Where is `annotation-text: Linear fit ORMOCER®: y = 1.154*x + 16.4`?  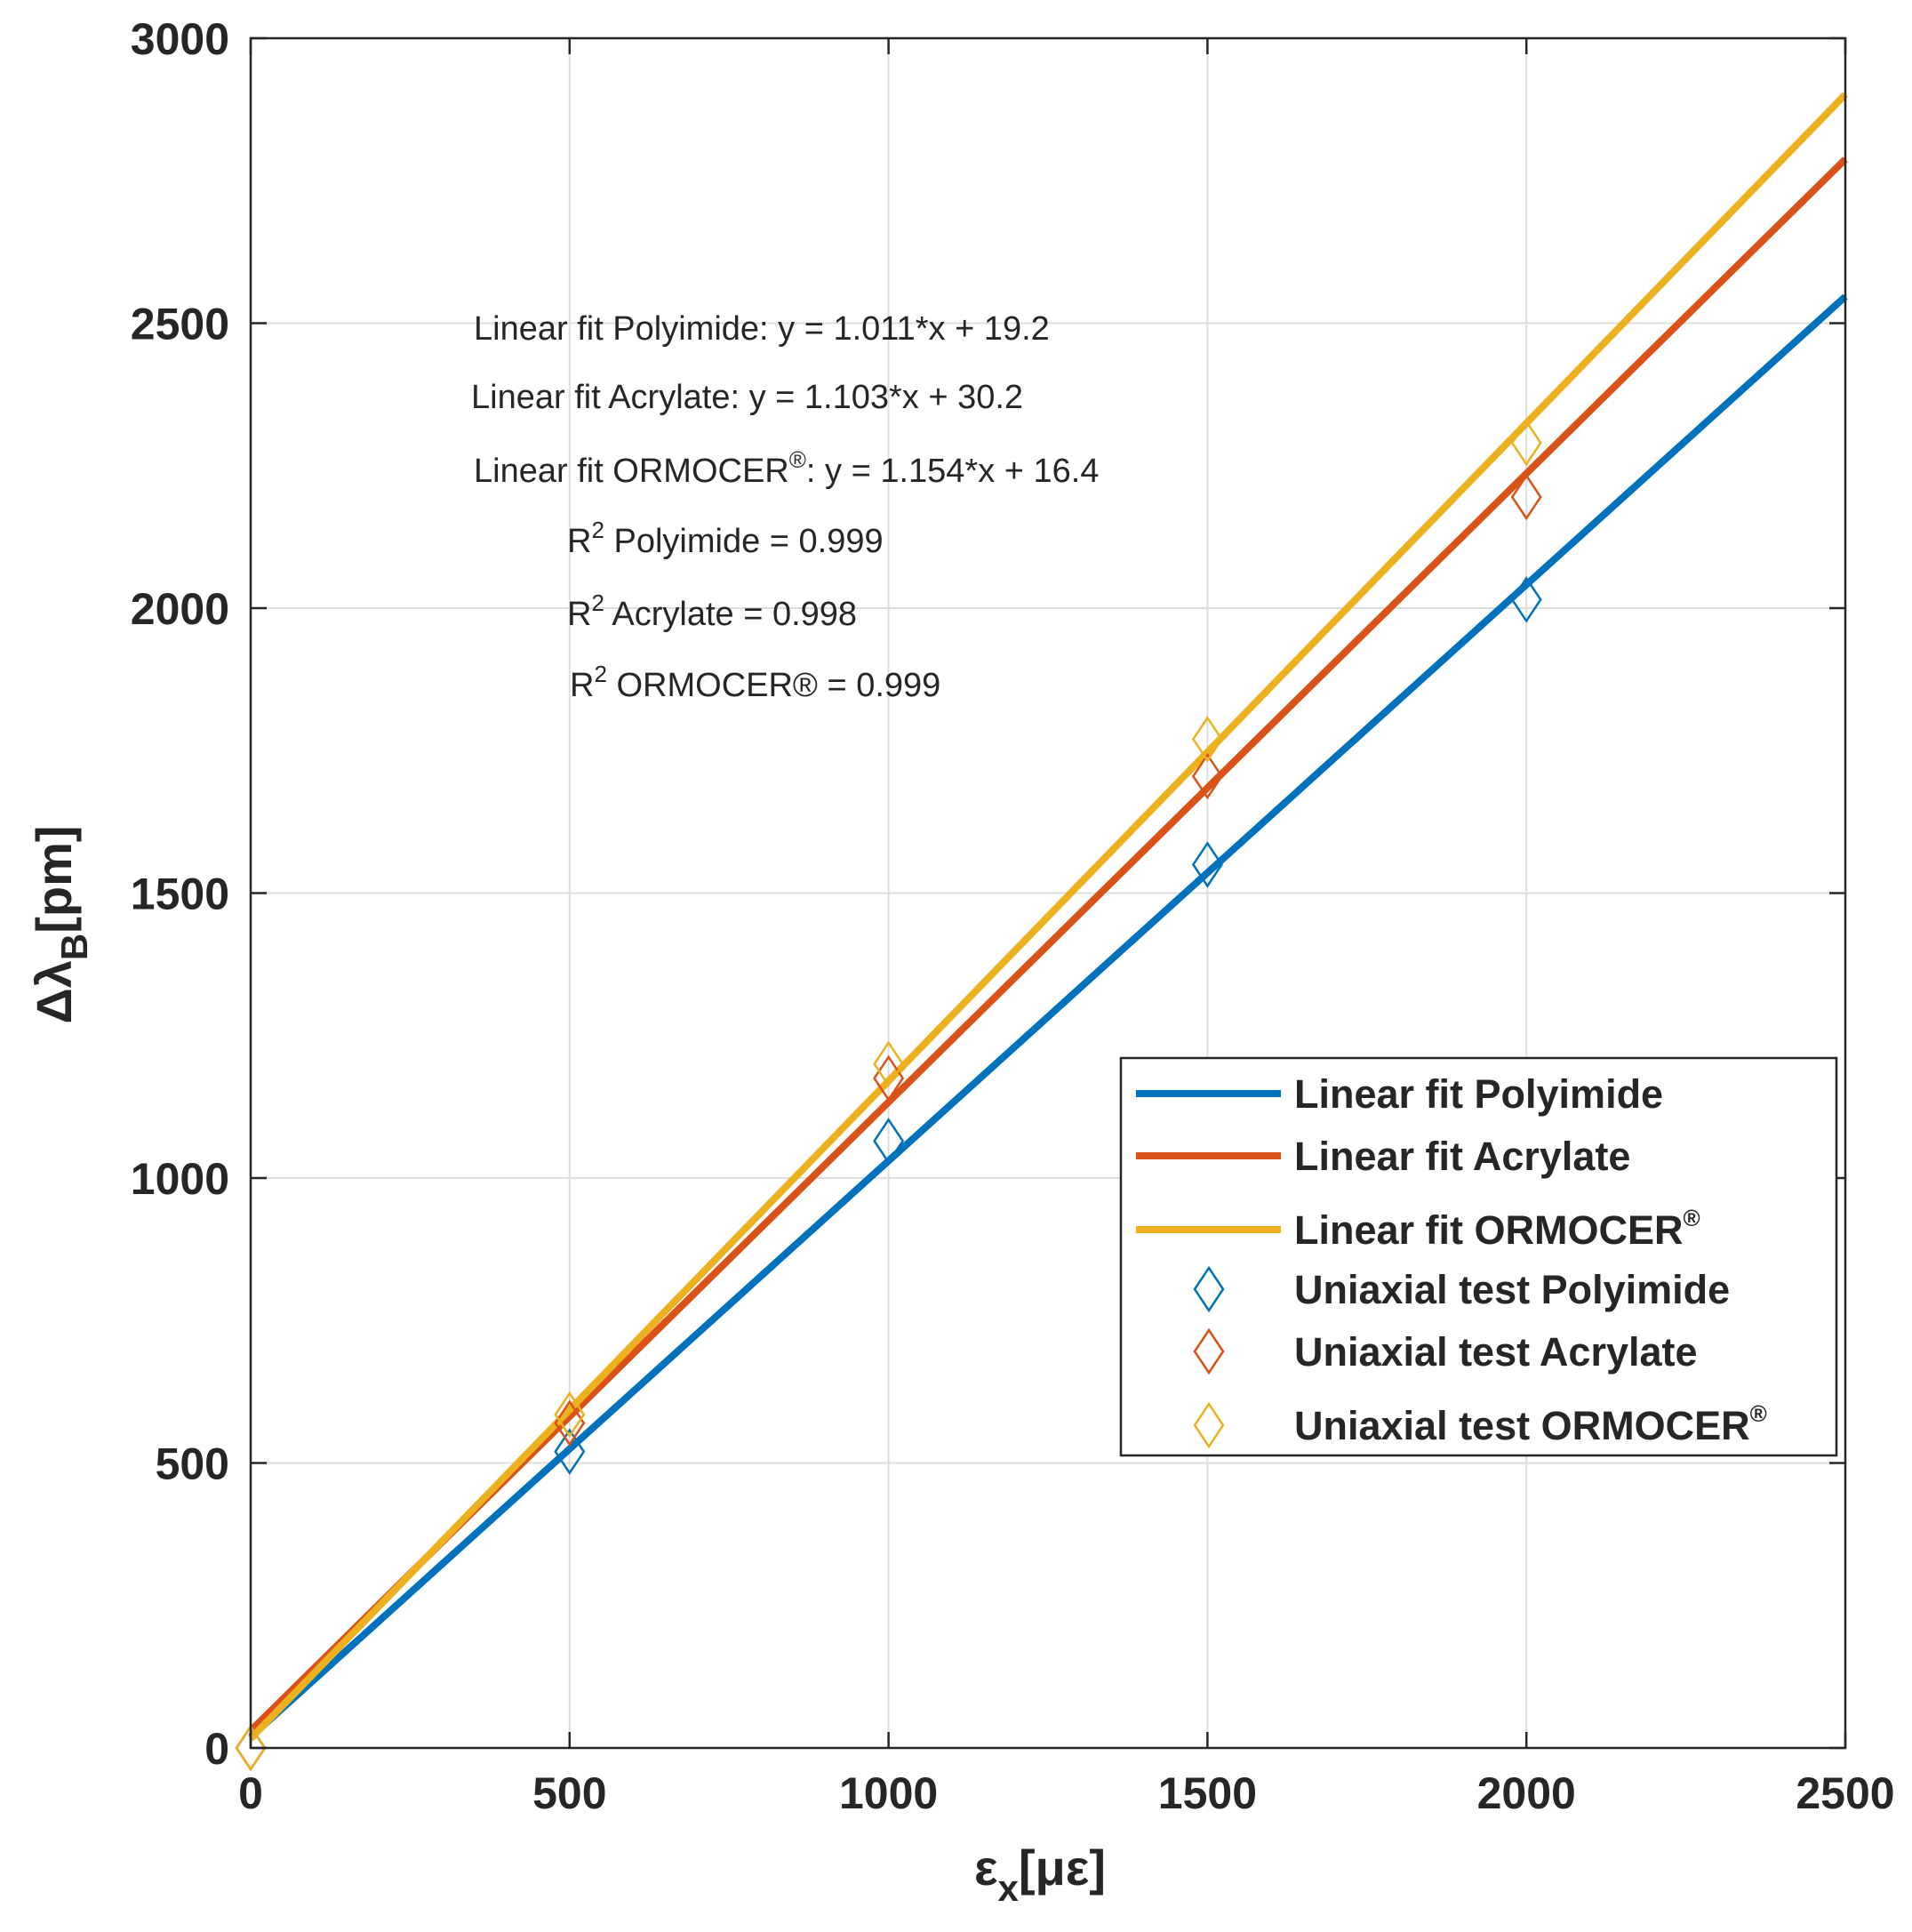 annotation-text: Linear fit ORMOCER®: y = 1.154*x + 16.4 is located at coordinates (787, 468).